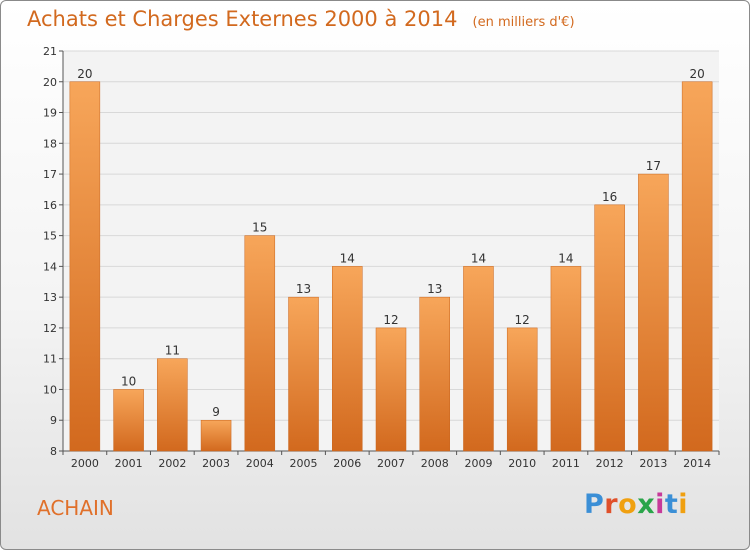 Image resolution: width=750 pixels, height=550 pixels. Describe the element at coordinates (478, 359) in the screenshot. I see `bar-2009` at that location.